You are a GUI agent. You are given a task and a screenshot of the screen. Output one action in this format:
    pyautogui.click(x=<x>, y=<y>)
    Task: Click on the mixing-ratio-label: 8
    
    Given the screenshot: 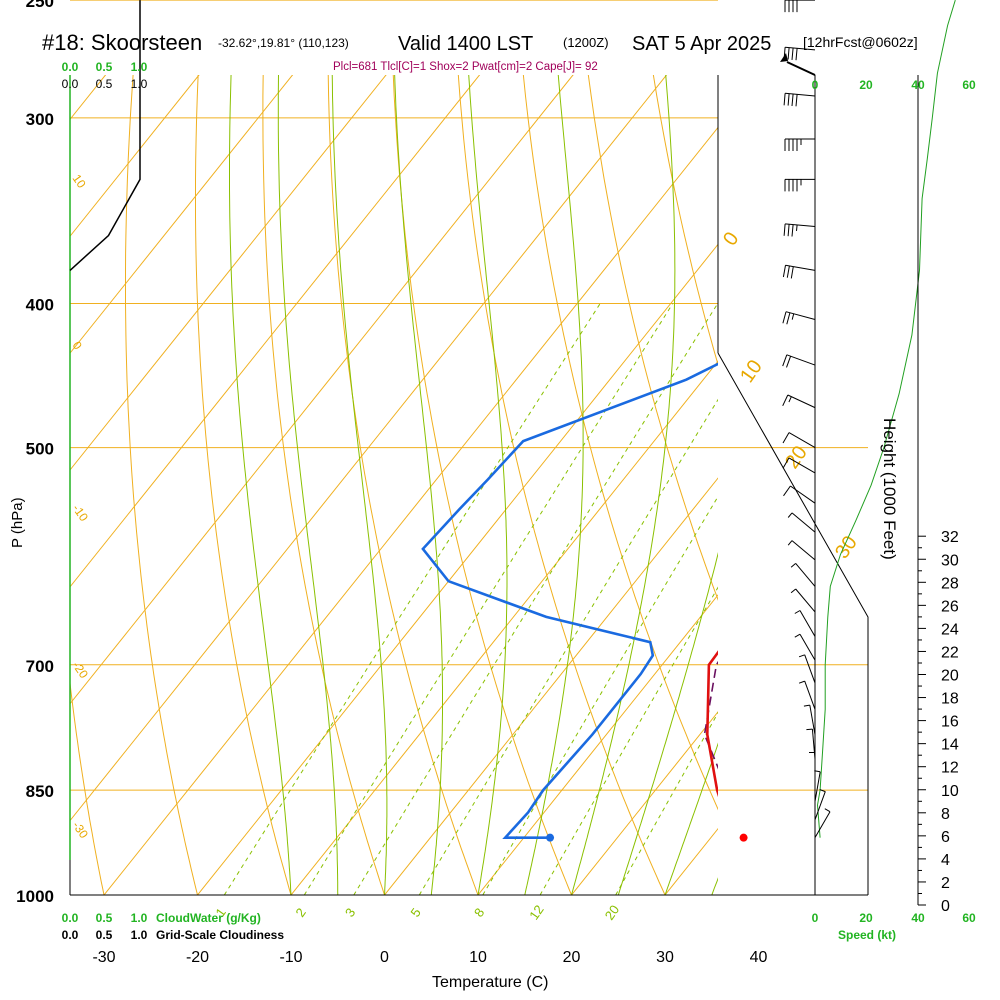 What is the action you would take?
    pyautogui.click(x=479, y=912)
    